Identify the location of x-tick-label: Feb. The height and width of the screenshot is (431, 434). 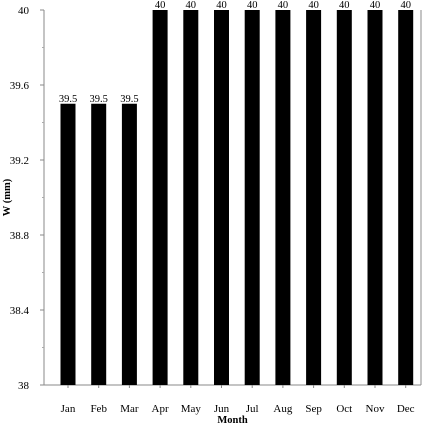
(98, 409).